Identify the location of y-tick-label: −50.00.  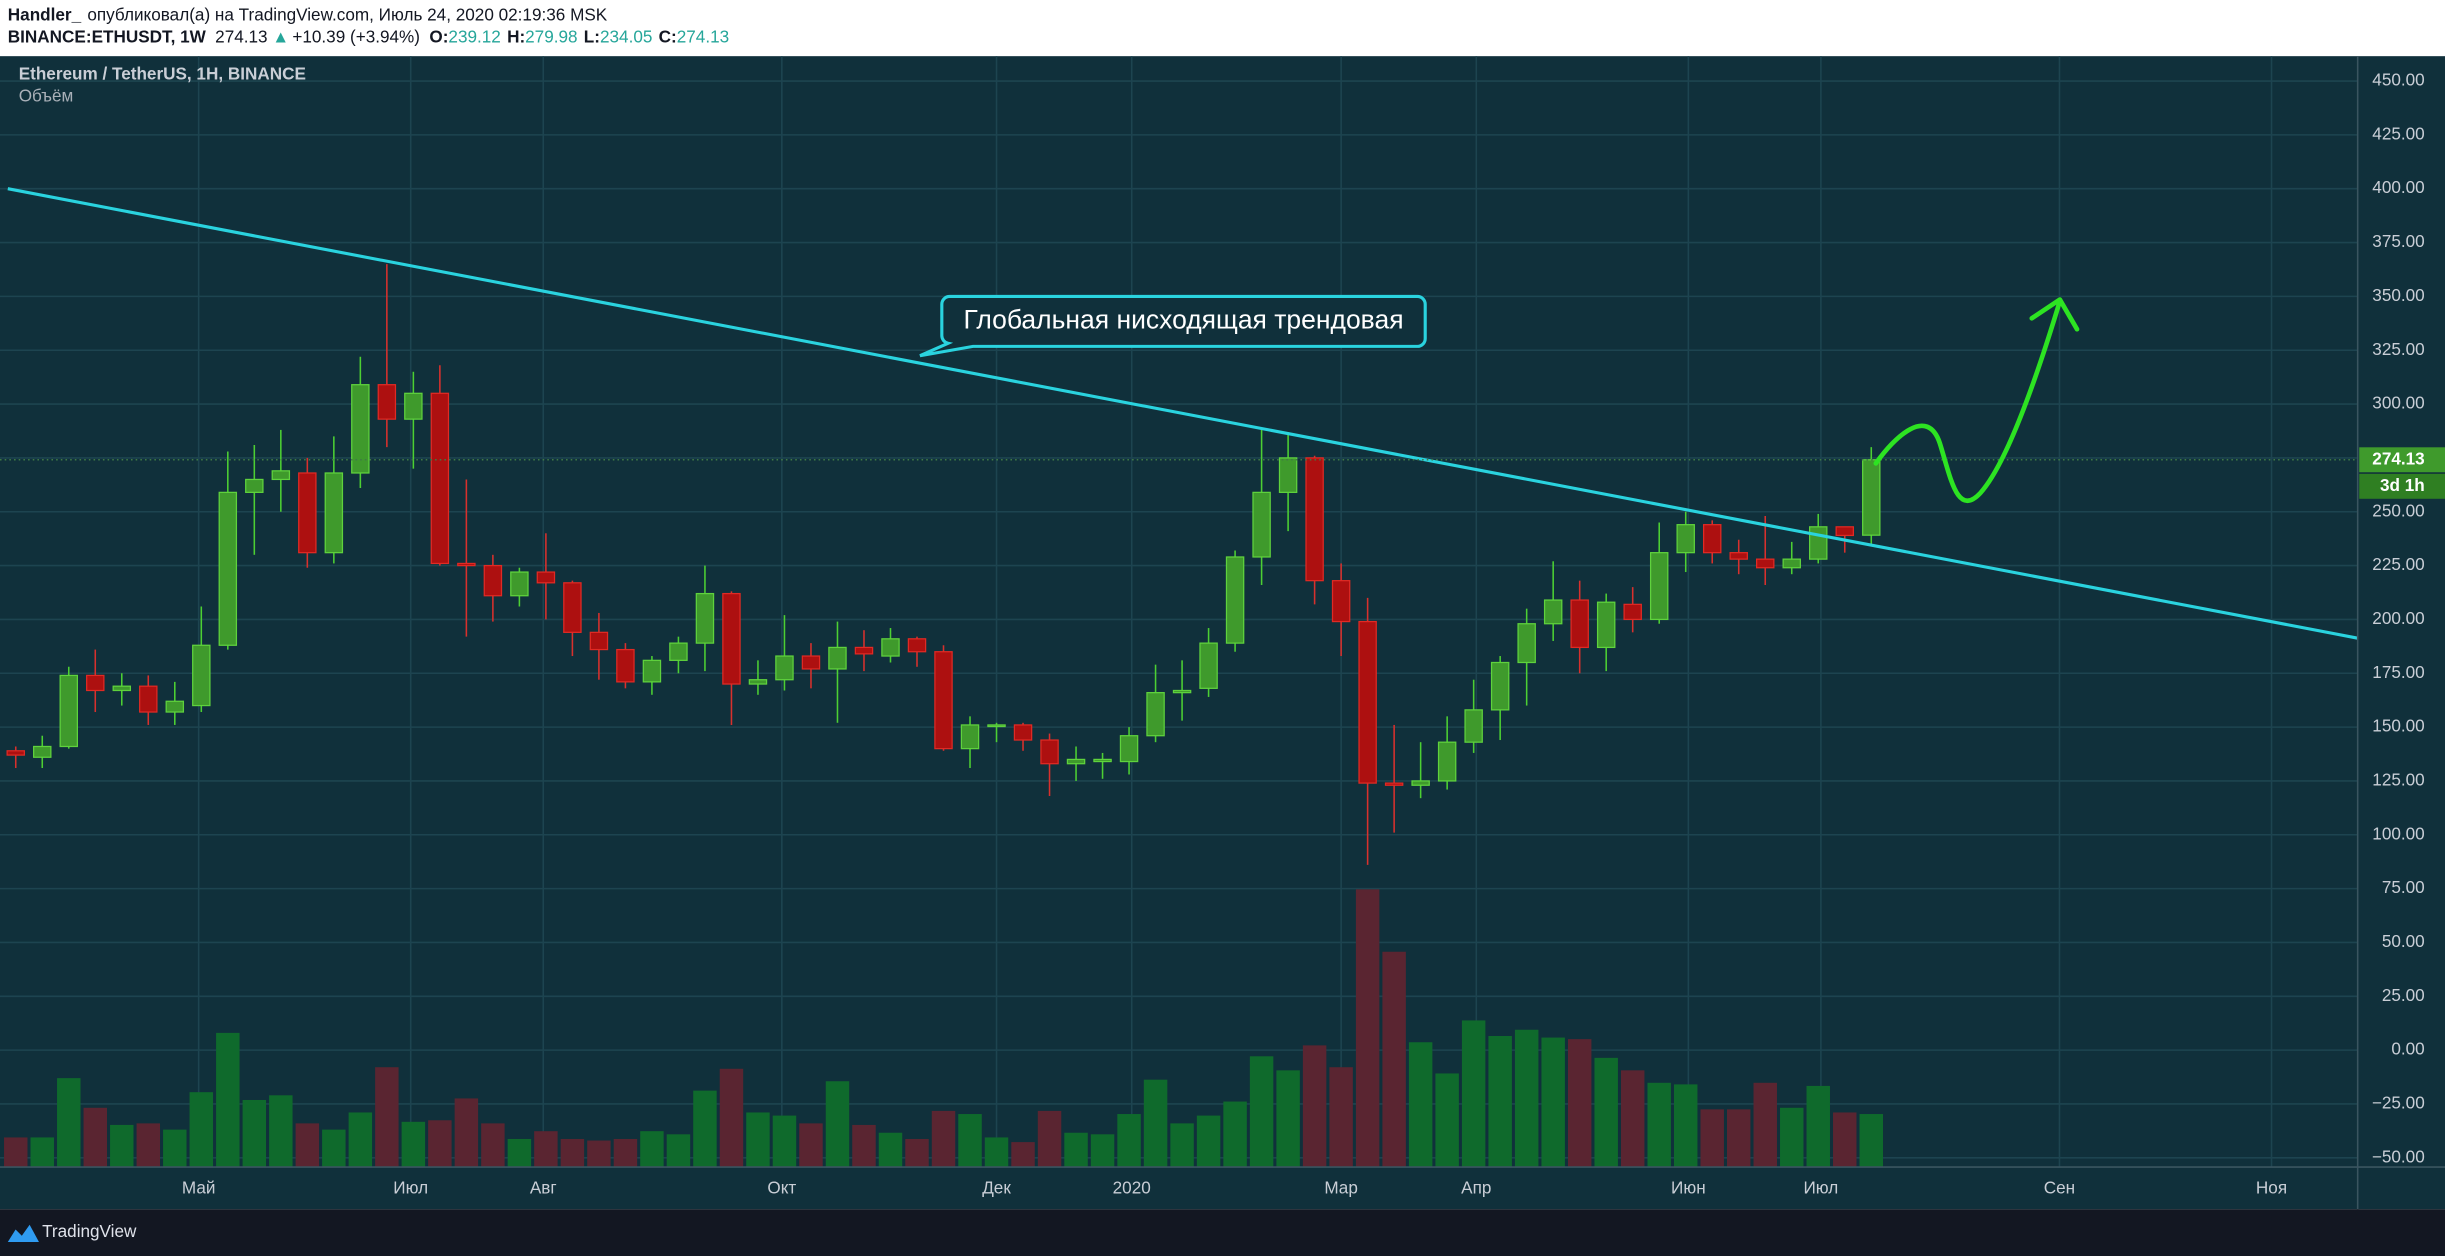
(2398, 1156).